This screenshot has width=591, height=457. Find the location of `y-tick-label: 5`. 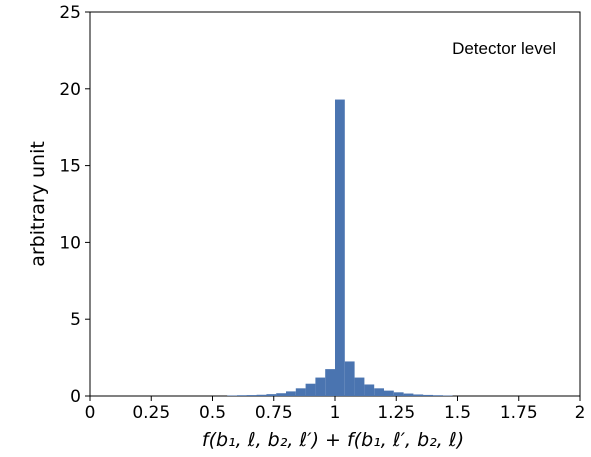

y-tick-label: 5 is located at coordinates (75, 320).